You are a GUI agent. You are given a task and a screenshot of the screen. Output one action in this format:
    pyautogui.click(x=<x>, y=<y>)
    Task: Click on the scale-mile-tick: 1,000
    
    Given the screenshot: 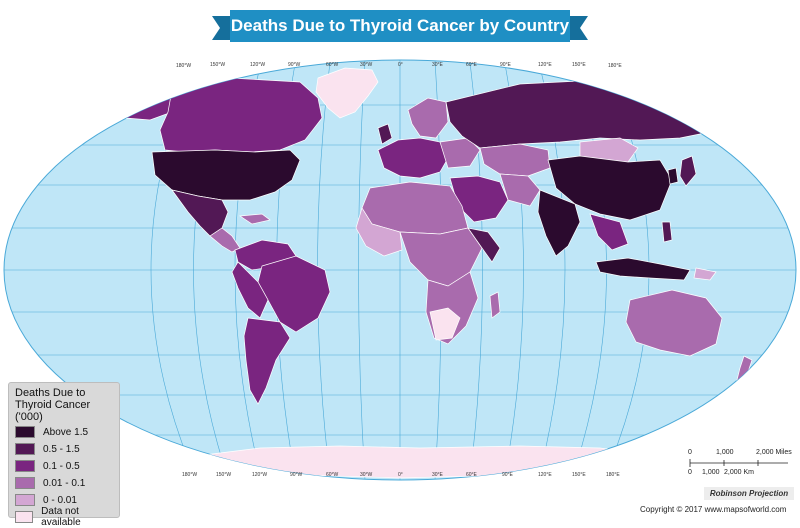 What is the action you would take?
    pyautogui.click(x=725, y=452)
    